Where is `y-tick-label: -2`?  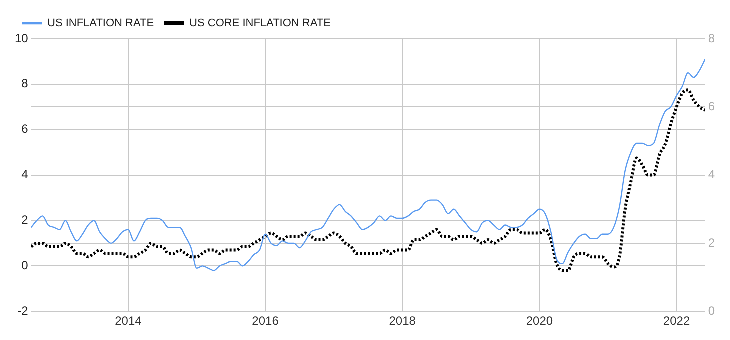
y-tick-label: -2 is located at coordinates (23, 311).